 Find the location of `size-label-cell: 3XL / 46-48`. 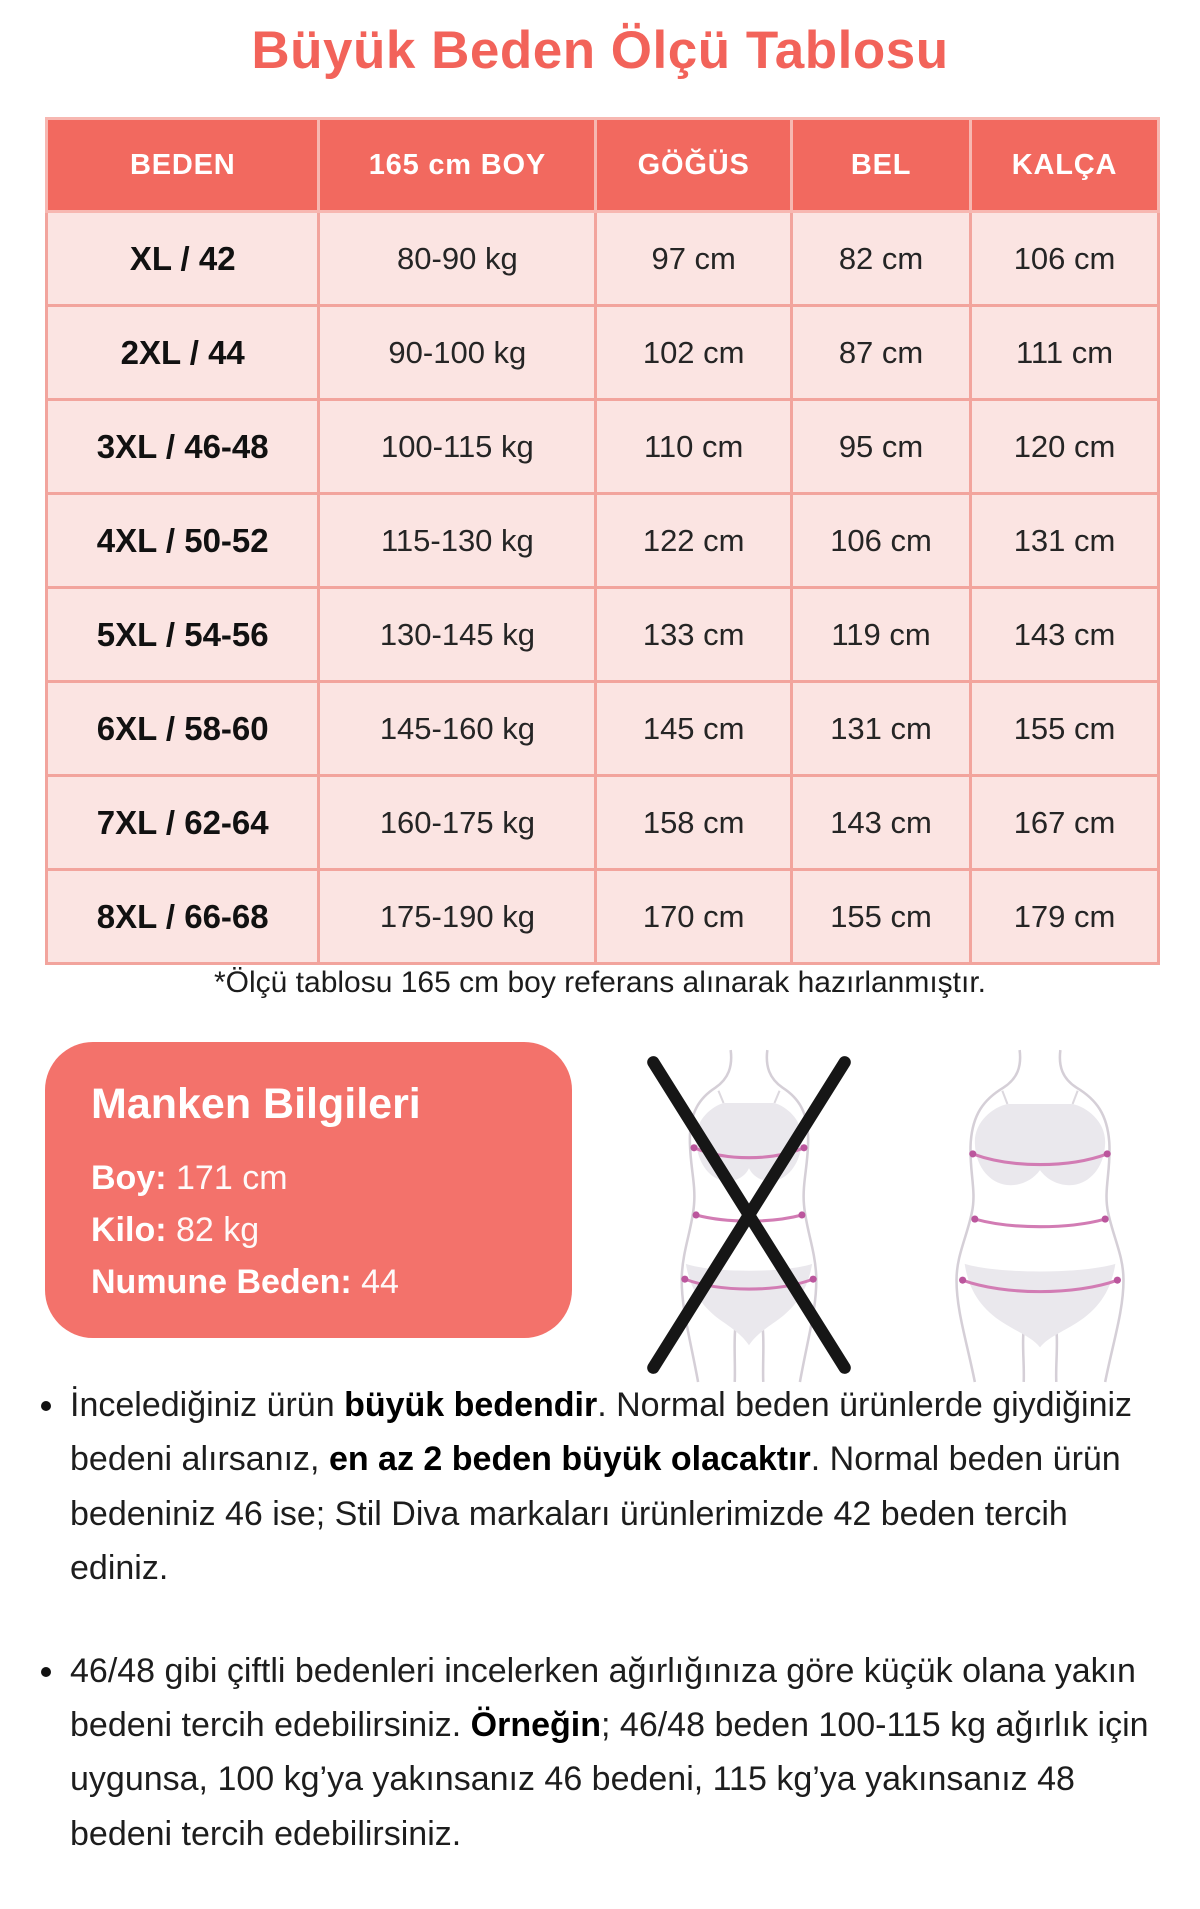

size-label-cell: 3XL / 46-48 is located at coordinates (182, 446).